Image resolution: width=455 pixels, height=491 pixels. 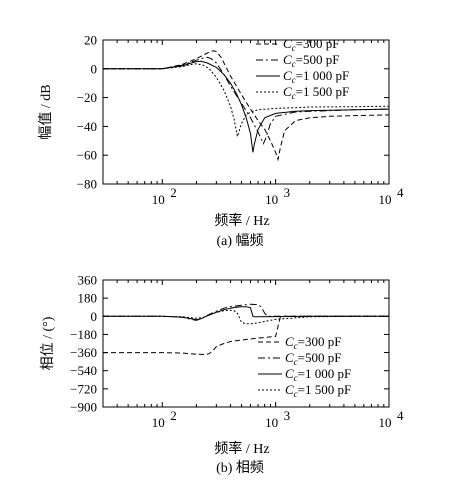 I want to click on y-tick-label: 20, so click(x=90, y=40).